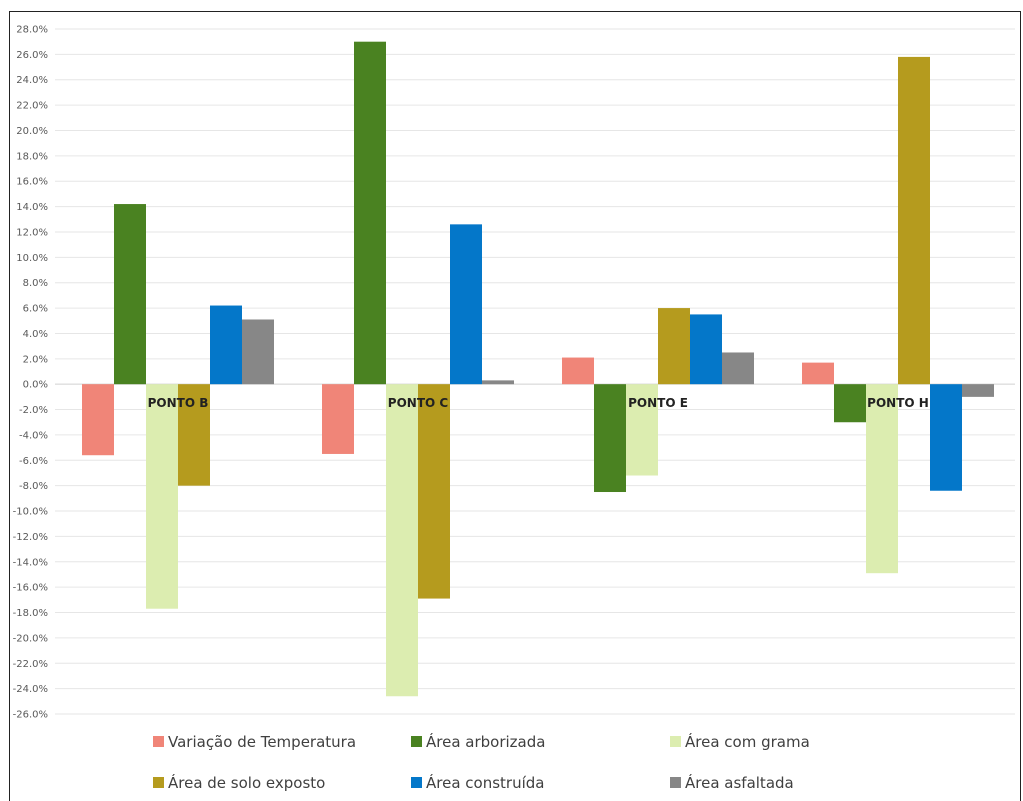 The width and height of the screenshot is (1023, 801). Describe the element at coordinates (33, 461) in the screenshot. I see `y-tick-label: -6.0%` at that location.